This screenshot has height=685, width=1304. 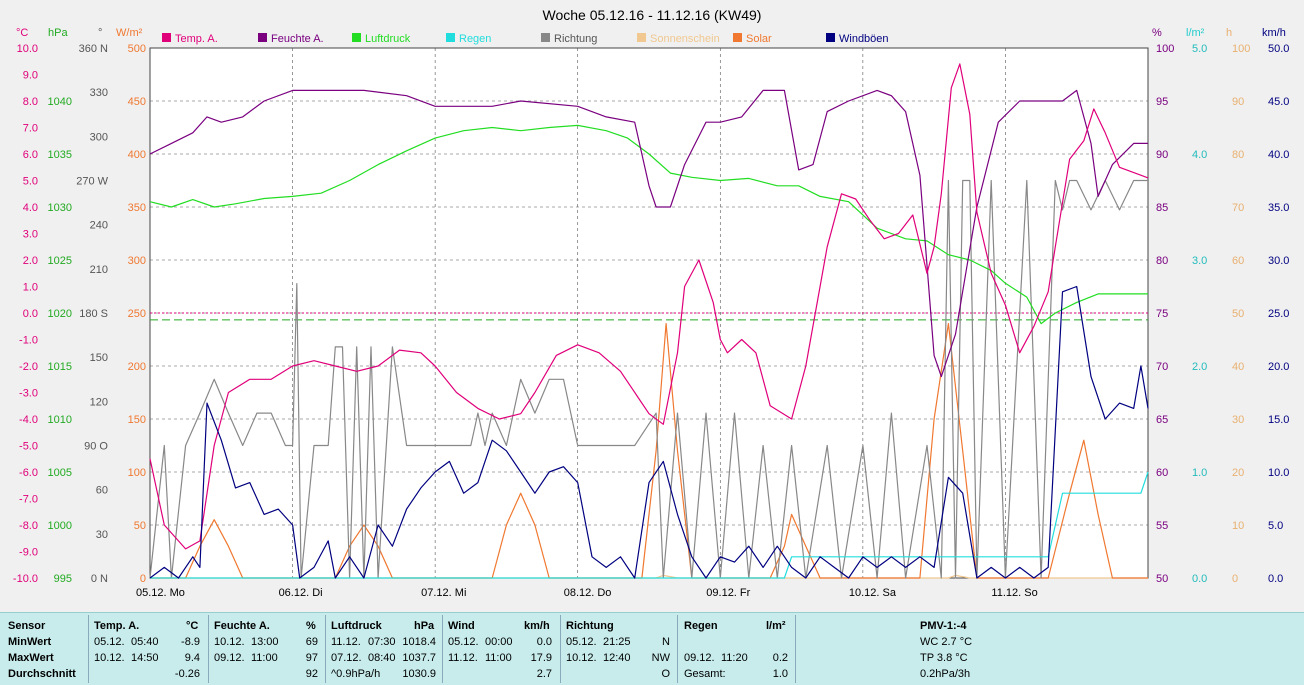 What do you see at coordinates (1229, 33) in the screenshot?
I see `sunshine-unit-header: h` at bounding box center [1229, 33].